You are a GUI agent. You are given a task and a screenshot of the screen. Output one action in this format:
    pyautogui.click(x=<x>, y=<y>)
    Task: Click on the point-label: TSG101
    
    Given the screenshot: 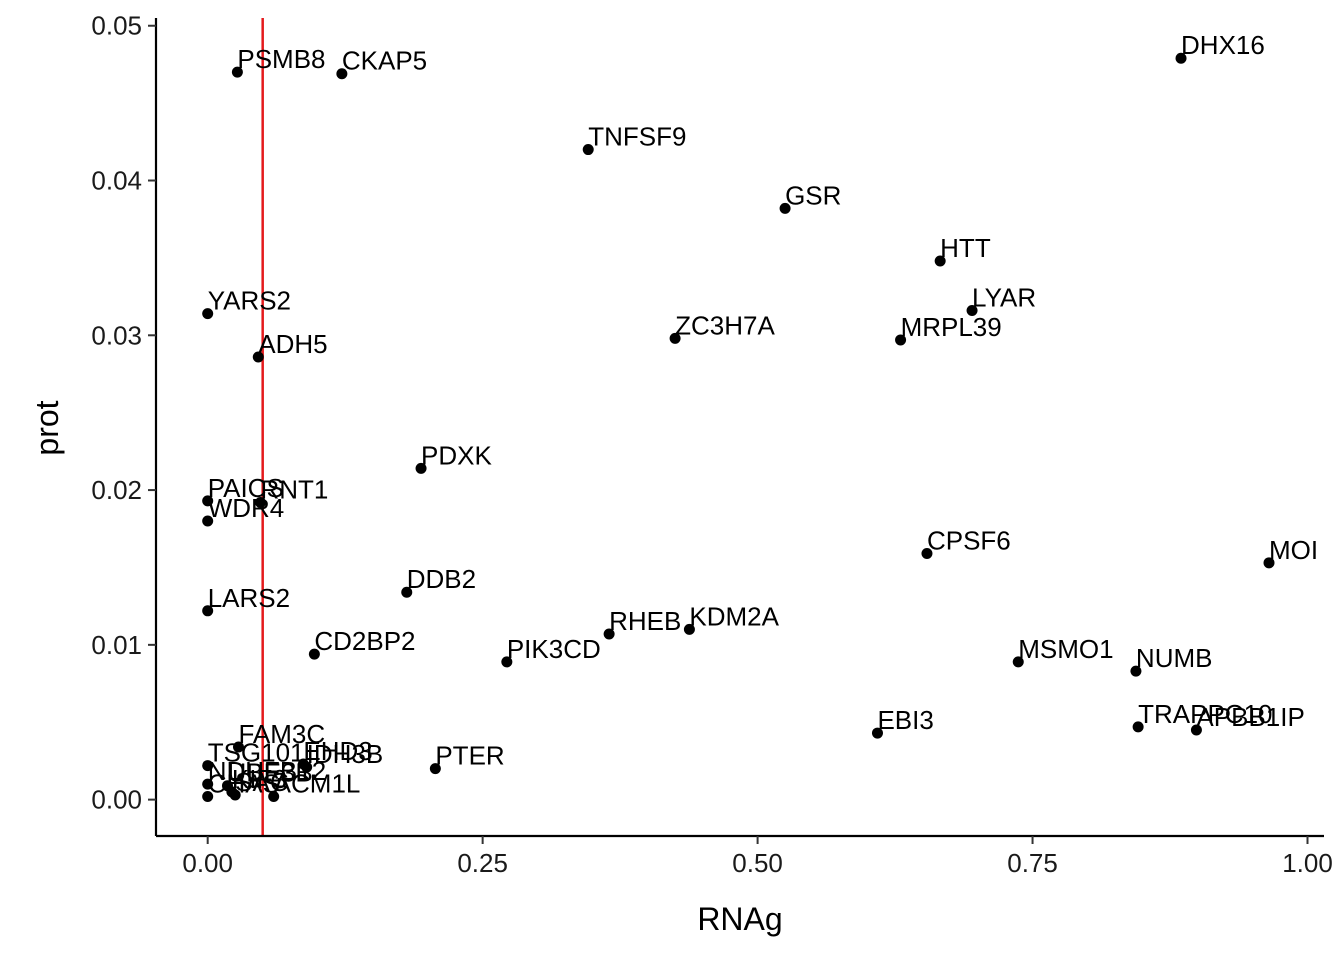 What is the action you would take?
    pyautogui.click(x=256, y=753)
    